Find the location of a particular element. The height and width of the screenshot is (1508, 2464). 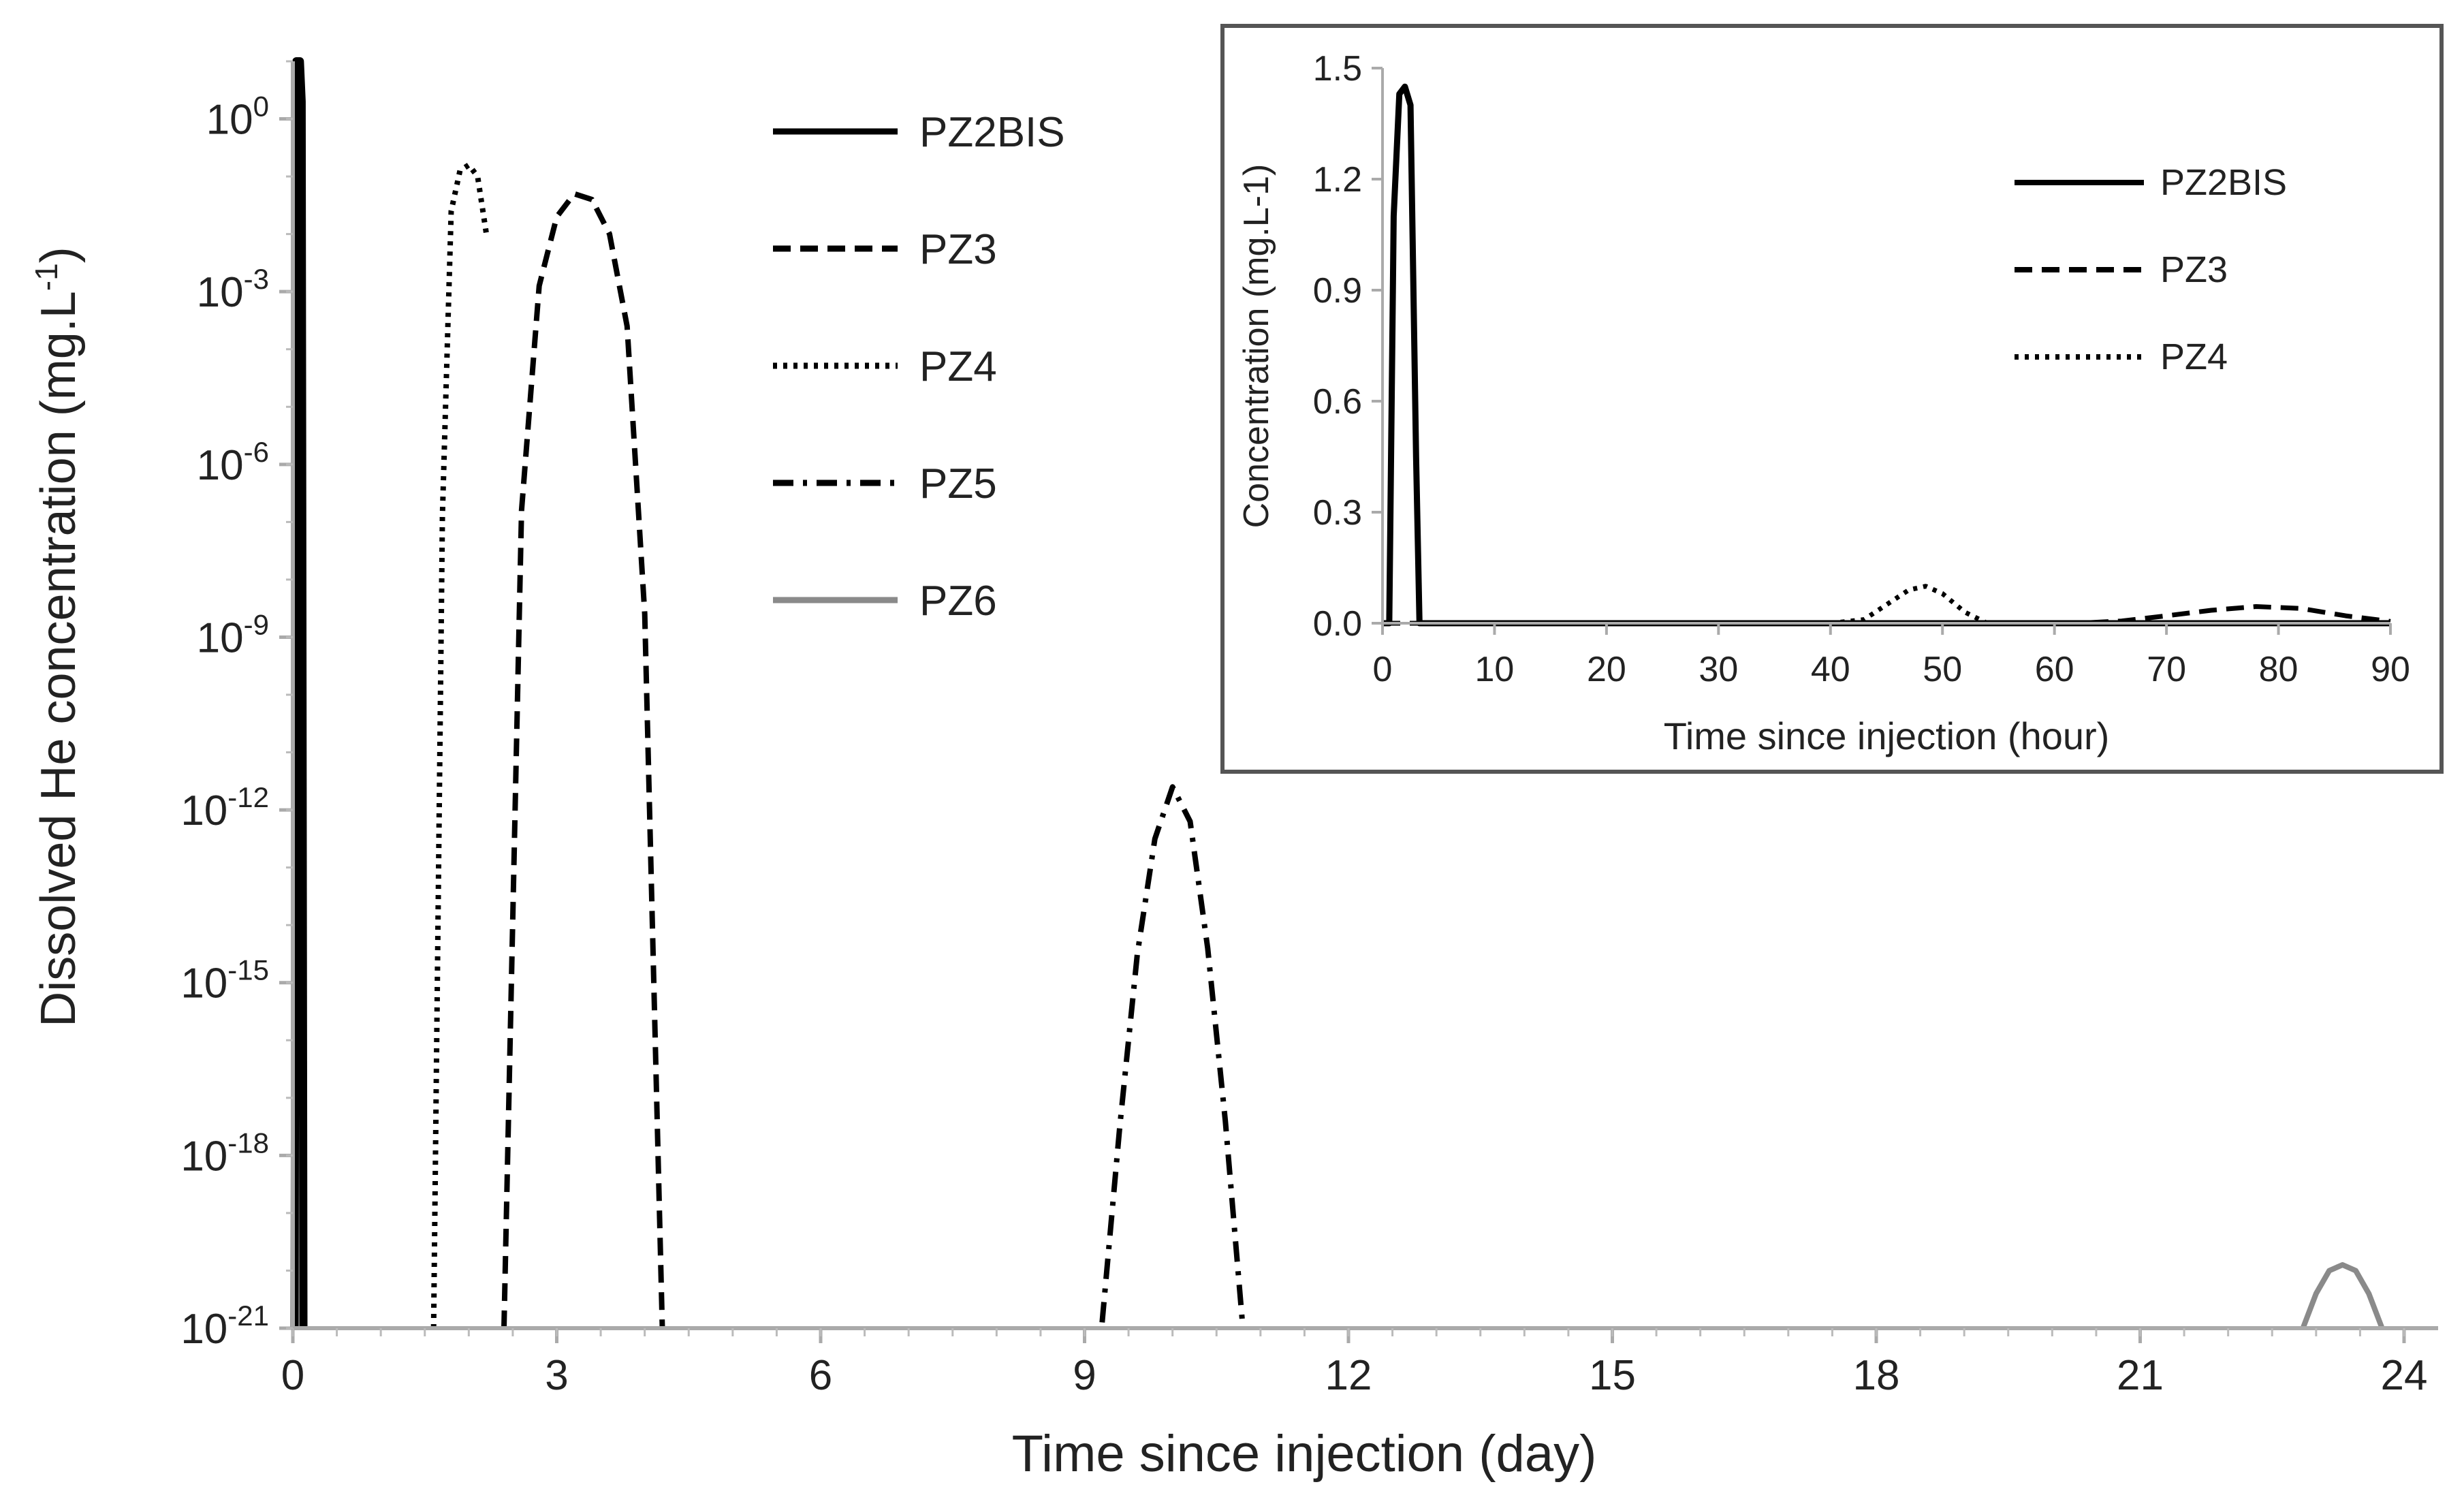

main-x-tick-label: 18 is located at coordinates (1877, 1375).